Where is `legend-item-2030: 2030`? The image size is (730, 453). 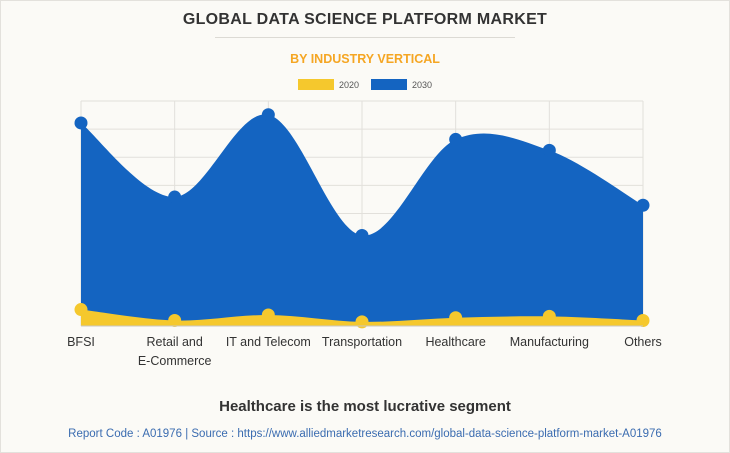
legend-item-2030: 2030 is located at coordinates (401, 84).